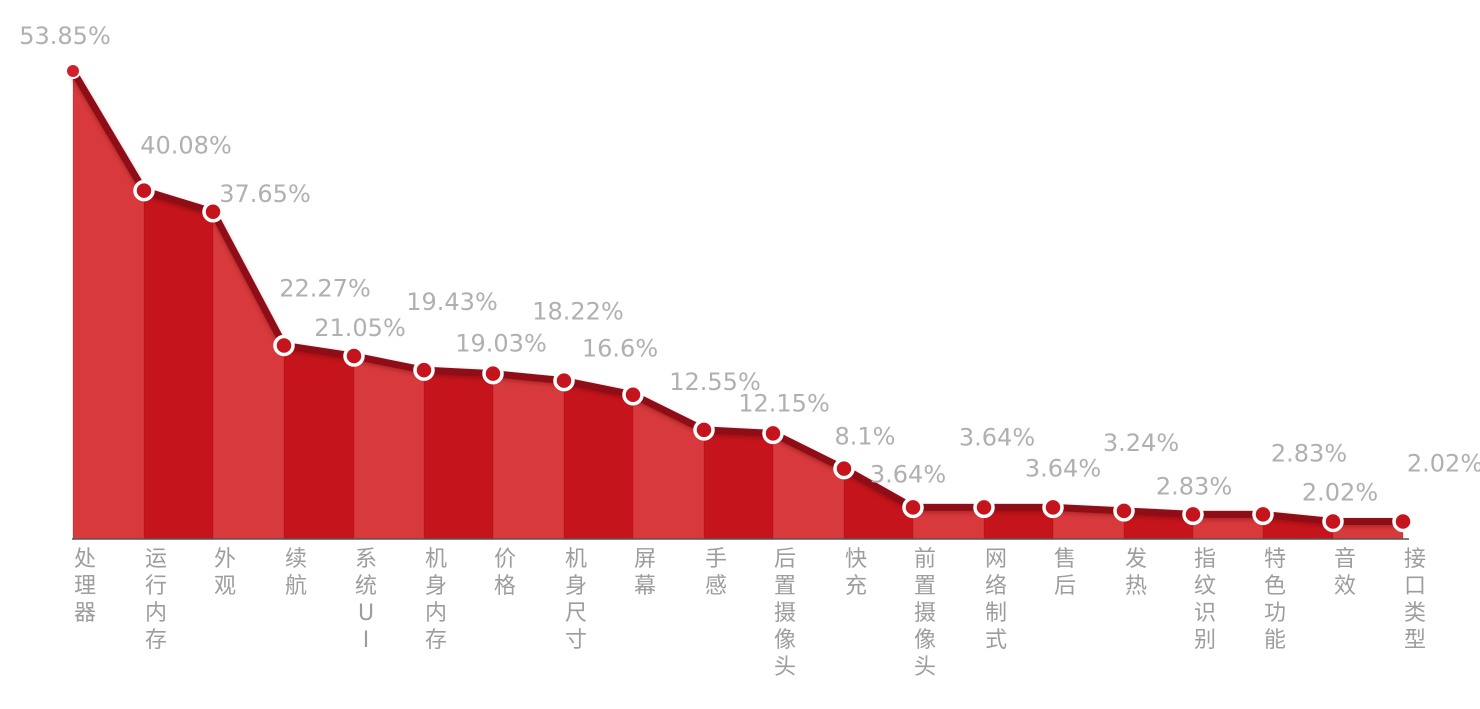 The width and height of the screenshot is (1480, 709). Describe the element at coordinates (366, 600) in the screenshot. I see `category-label: 系统 U I` at that location.